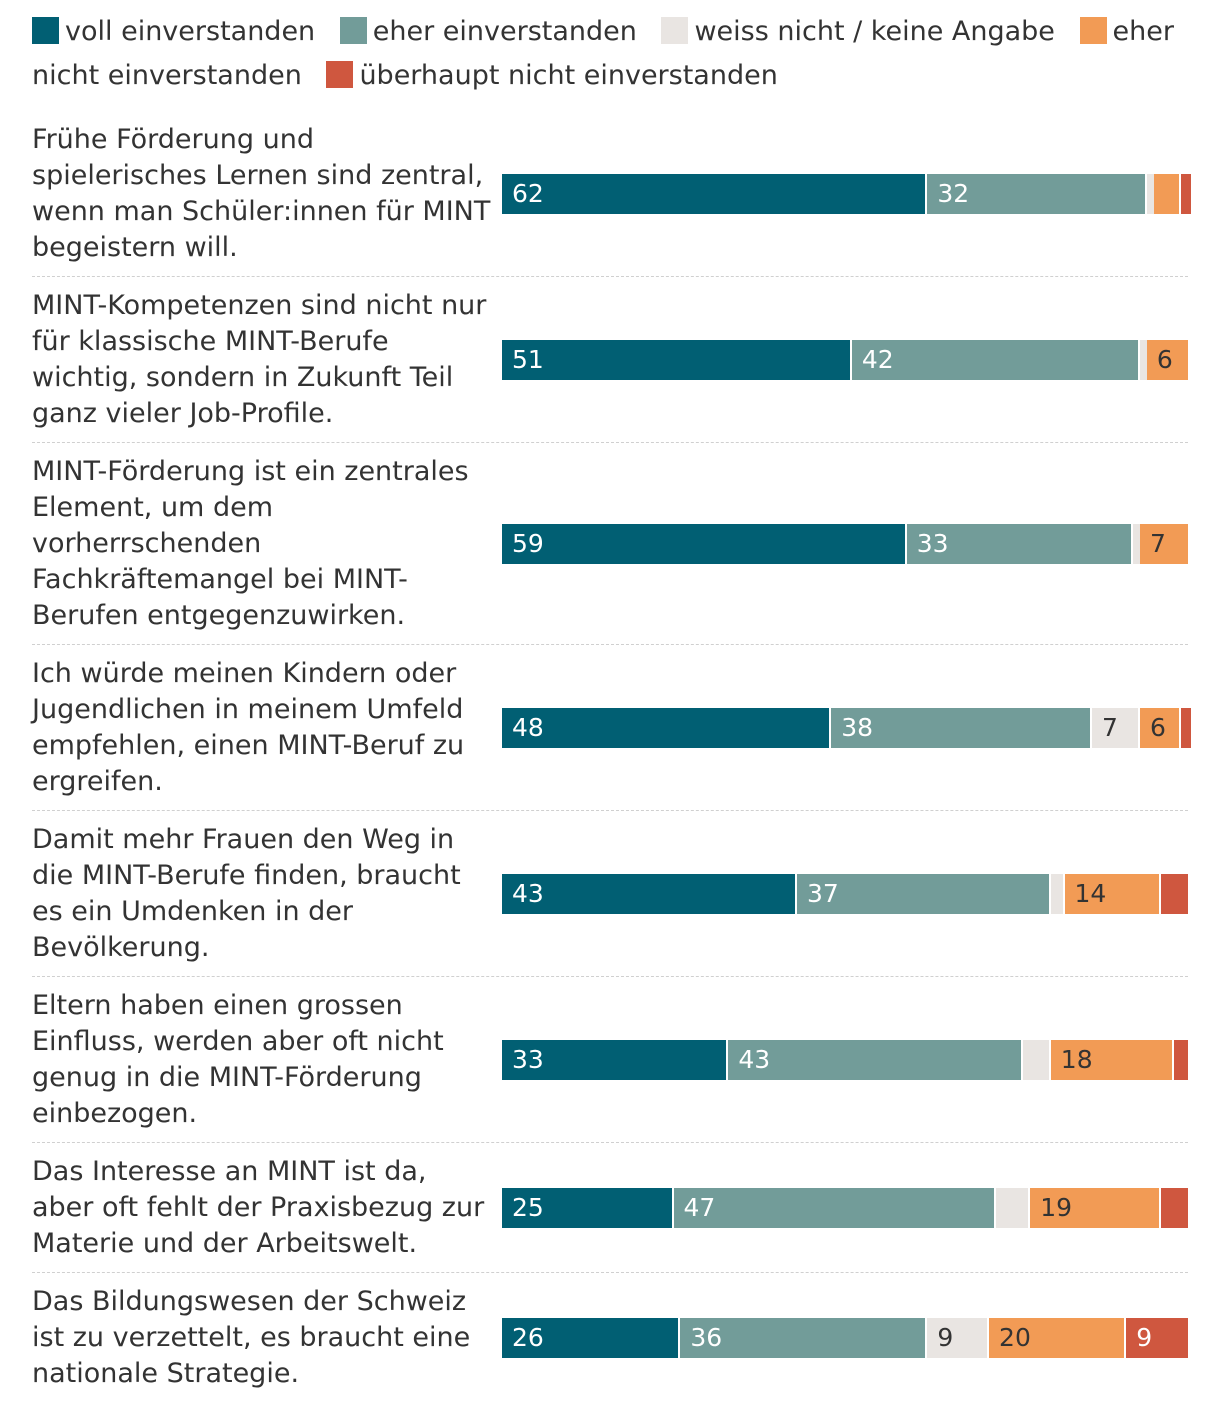  What do you see at coordinates (1094, 1208) in the screenshot?
I see `bar-segment: 19` at bounding box center [1094, 1208].